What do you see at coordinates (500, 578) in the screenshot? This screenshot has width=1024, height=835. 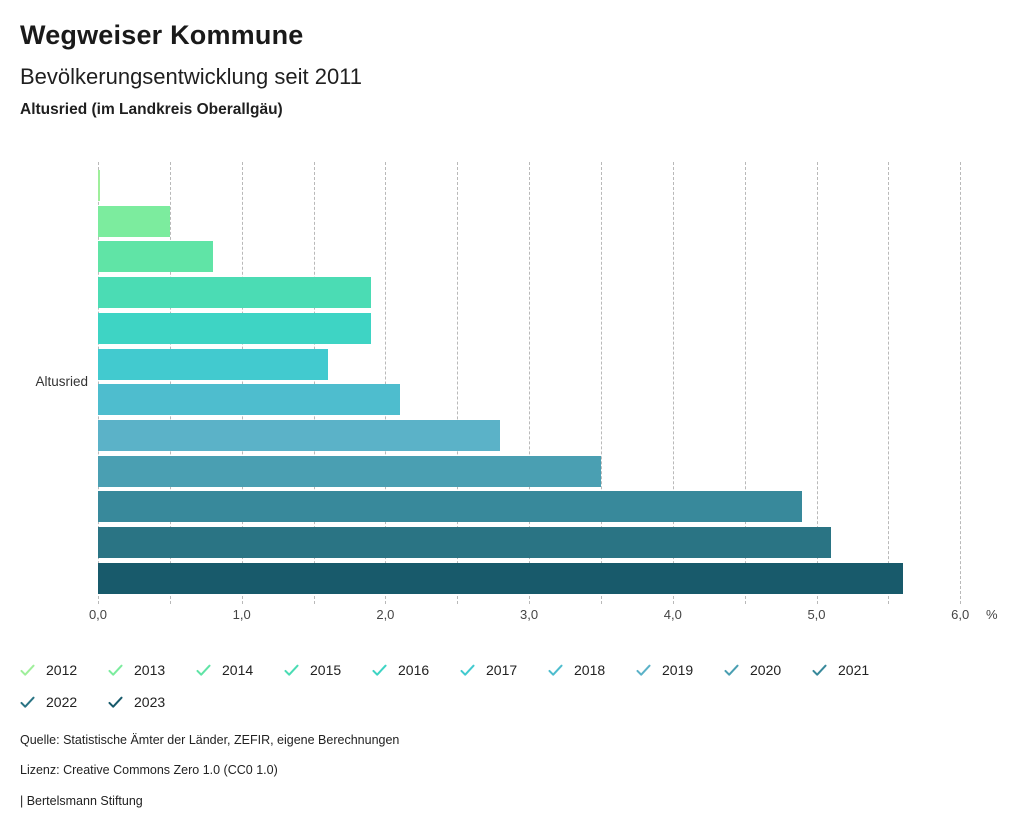 I see `bar-2023` at bounding box center [500, 578].